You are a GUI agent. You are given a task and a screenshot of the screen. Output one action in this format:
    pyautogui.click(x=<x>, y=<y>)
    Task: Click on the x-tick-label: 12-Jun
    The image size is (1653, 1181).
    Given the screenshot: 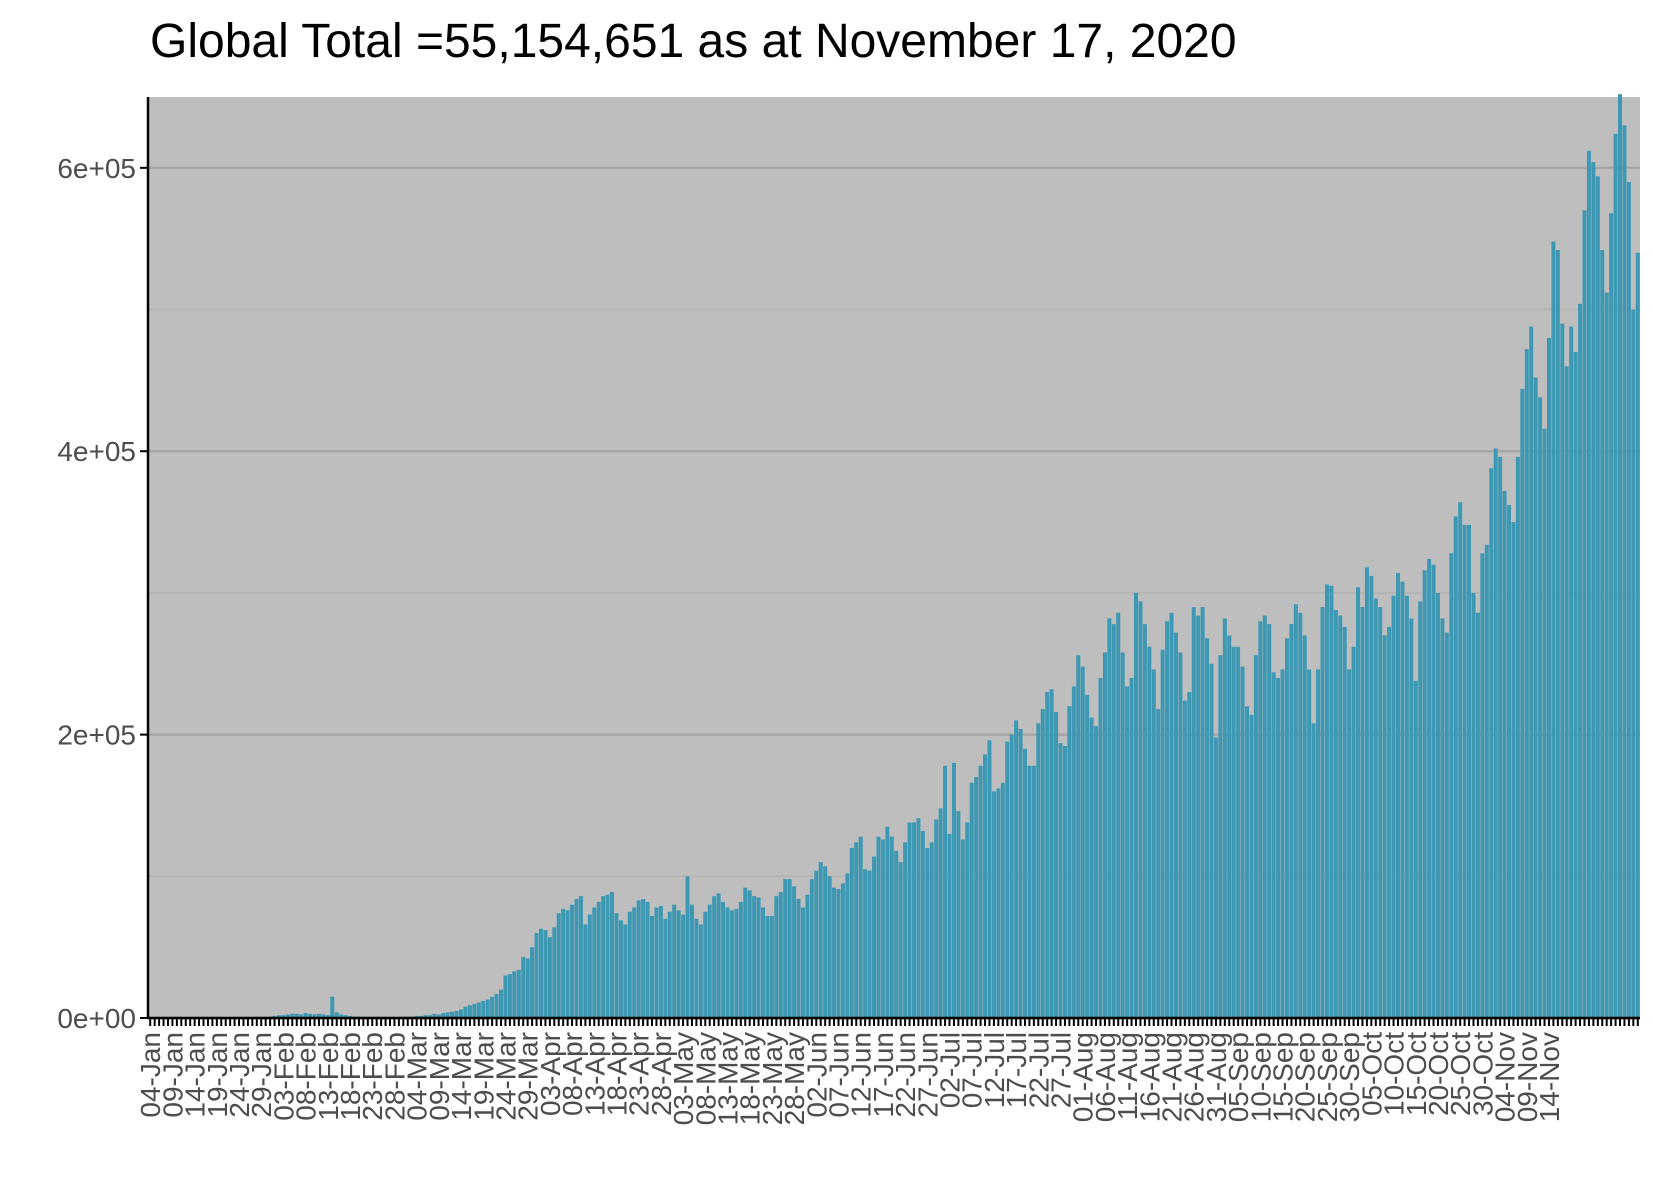 What is the action you would take?
    pyautogui.click(x=861, y=1075)
    